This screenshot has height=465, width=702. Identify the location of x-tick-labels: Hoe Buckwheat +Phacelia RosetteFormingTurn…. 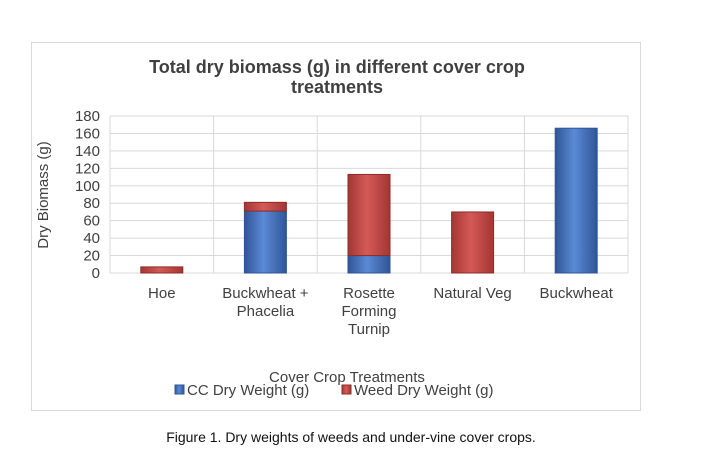
(381, 311).